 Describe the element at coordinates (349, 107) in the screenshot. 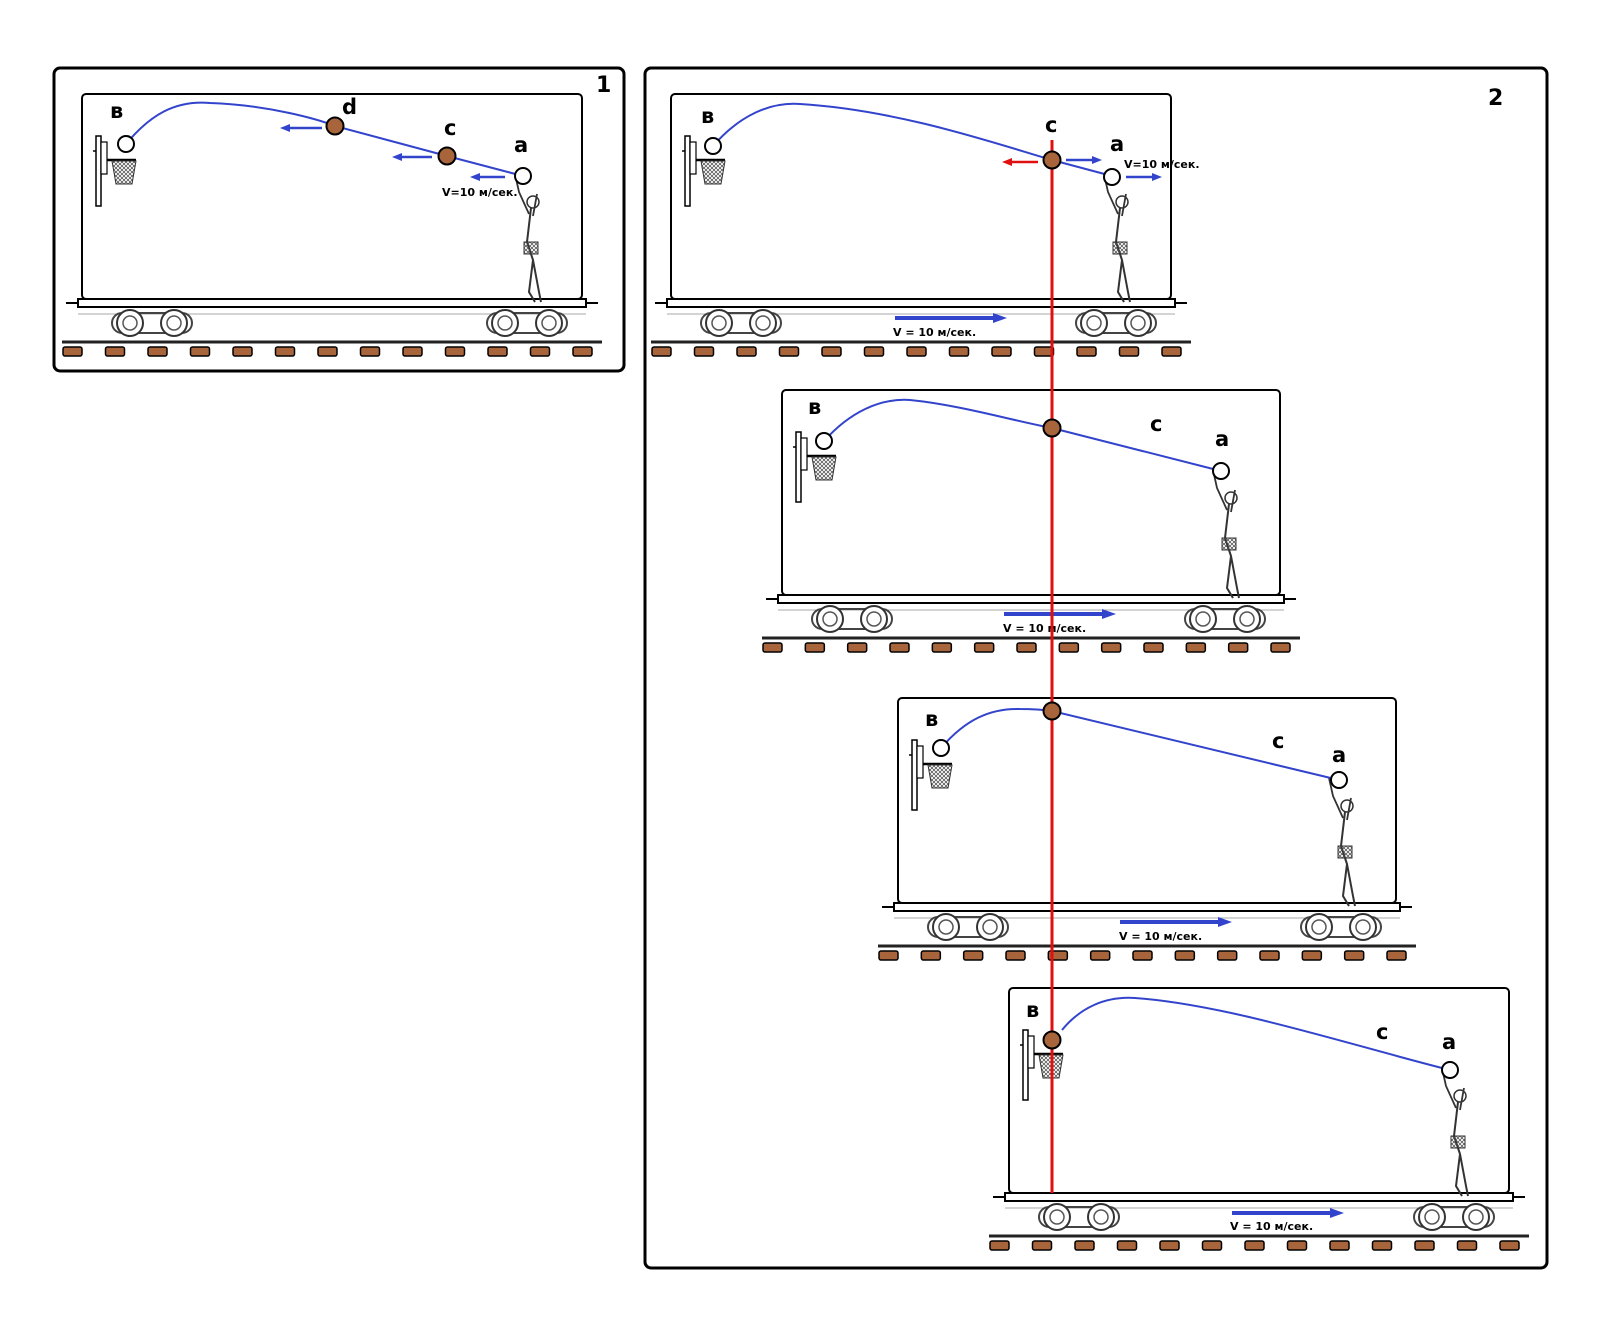

I see `label-d: d` at that location.